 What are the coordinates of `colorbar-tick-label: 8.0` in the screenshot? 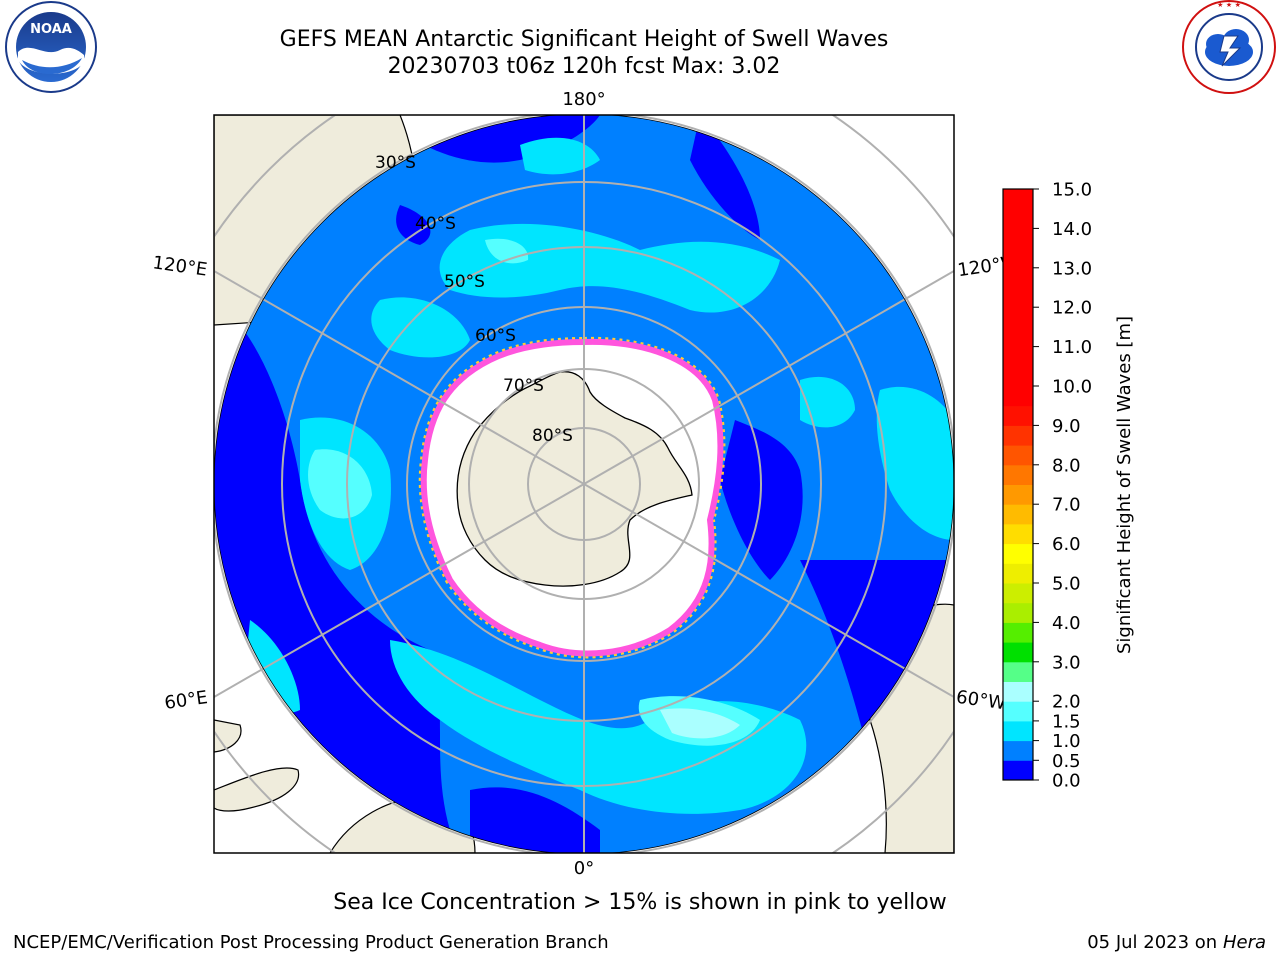 It's located at (1066, 465).